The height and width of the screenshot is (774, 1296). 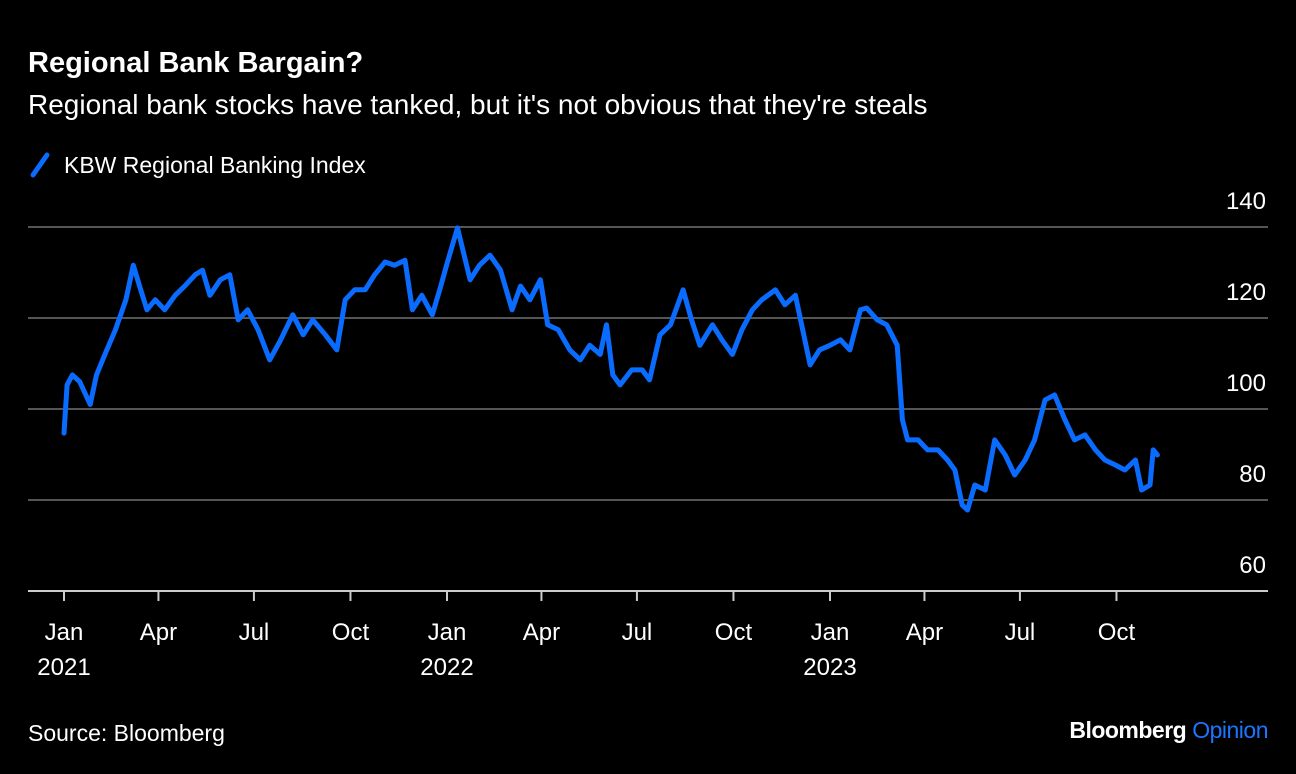 I want to click on bloomberg-opinion-logo: Bloomberg Opinion, so click(x=1168, y=730).